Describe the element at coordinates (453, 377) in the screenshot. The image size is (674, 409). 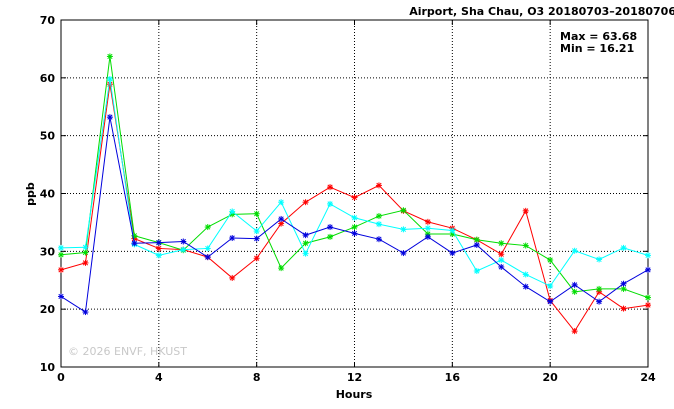
I see `x-tick-label: 16` at that location.